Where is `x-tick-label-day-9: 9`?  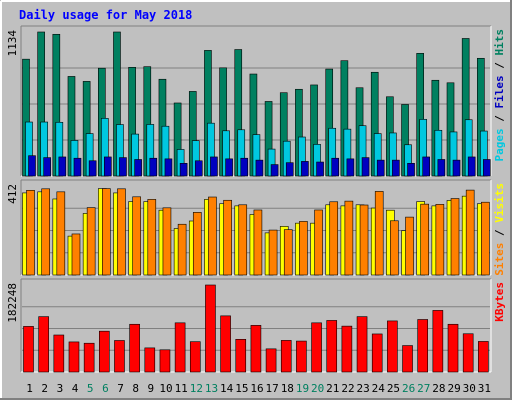 x-tick-label-day-9: 9 is located at coordinates (151, 388).